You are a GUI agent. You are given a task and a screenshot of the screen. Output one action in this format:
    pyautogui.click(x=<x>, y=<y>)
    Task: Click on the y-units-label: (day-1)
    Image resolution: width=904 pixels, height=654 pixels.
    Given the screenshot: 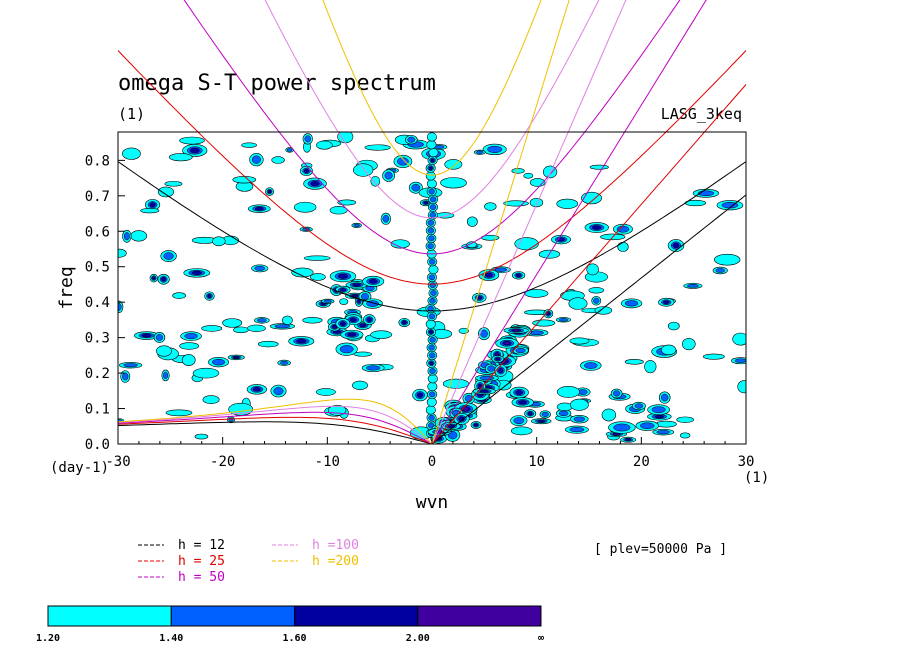 What is the action you would take?
    pyautogui.click(x=79, y=468)
    